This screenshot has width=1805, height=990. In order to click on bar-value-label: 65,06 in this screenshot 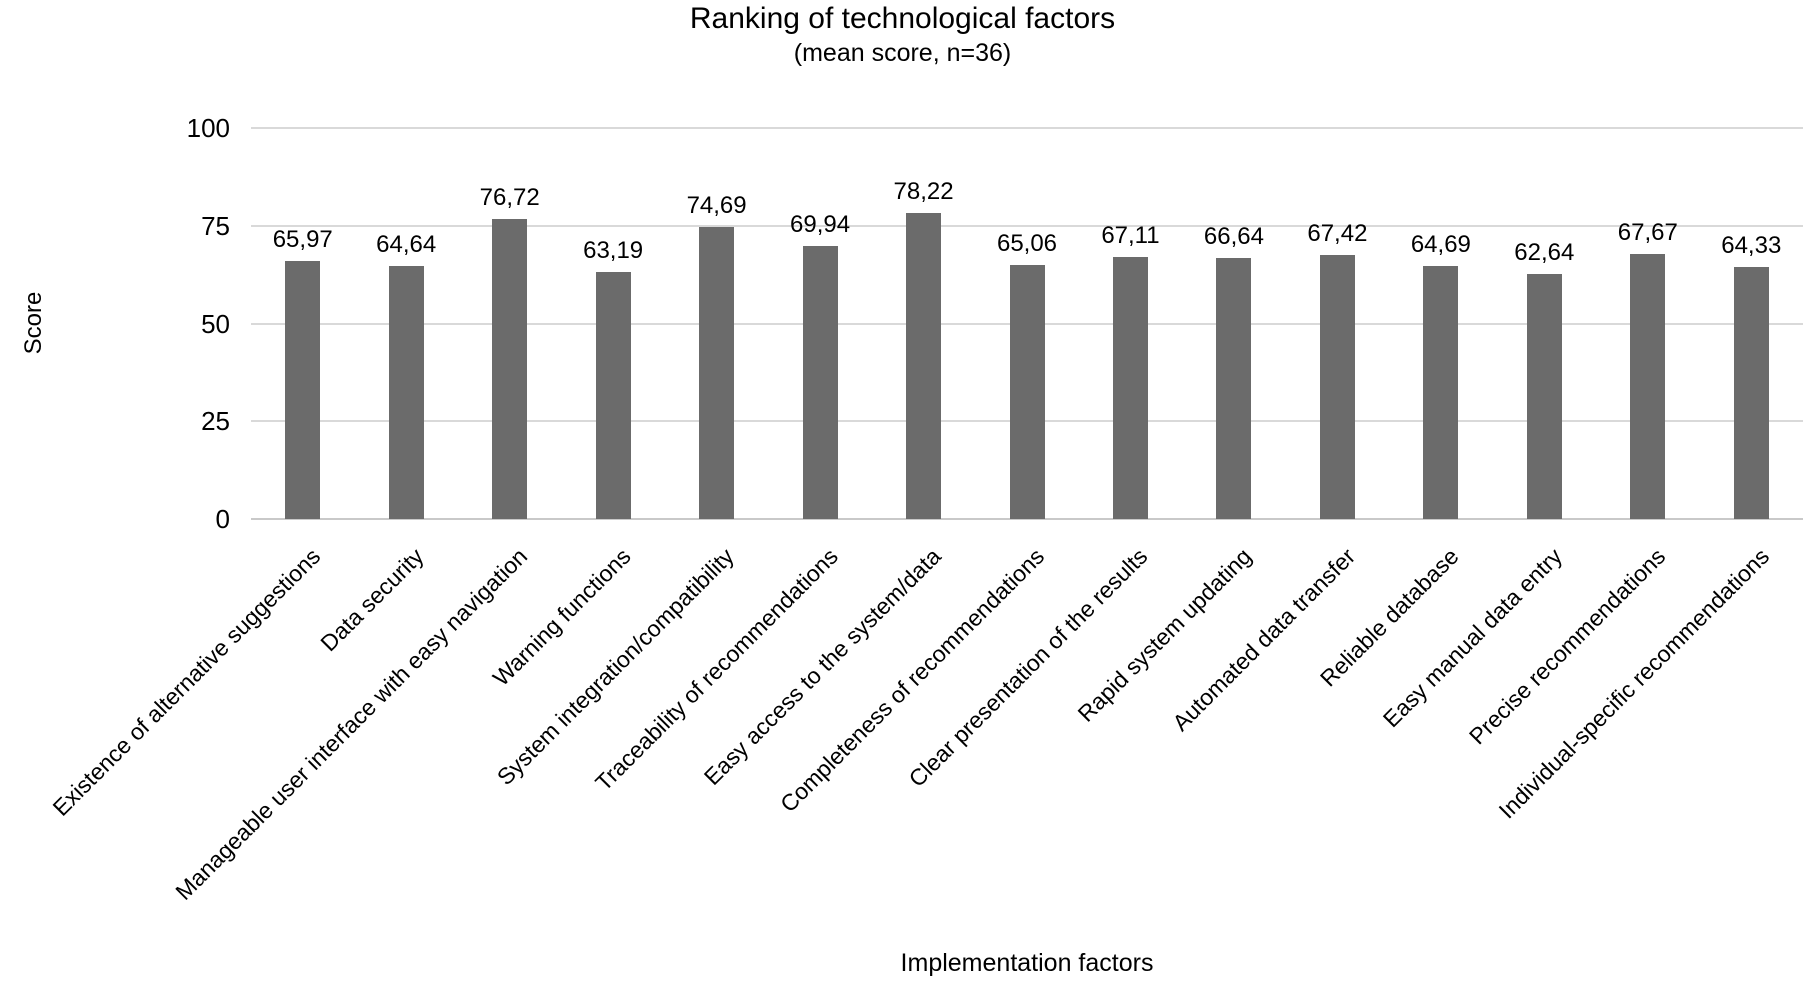, I will do `click(1027, 243)`.